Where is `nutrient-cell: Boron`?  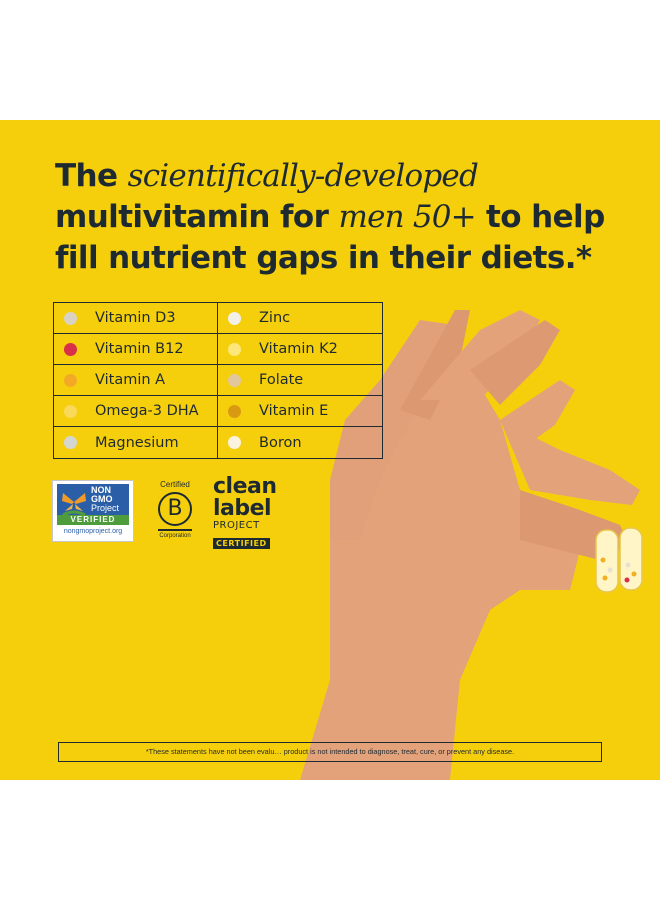
nutrient-cell: Boron is located at coordinates (300, 442).